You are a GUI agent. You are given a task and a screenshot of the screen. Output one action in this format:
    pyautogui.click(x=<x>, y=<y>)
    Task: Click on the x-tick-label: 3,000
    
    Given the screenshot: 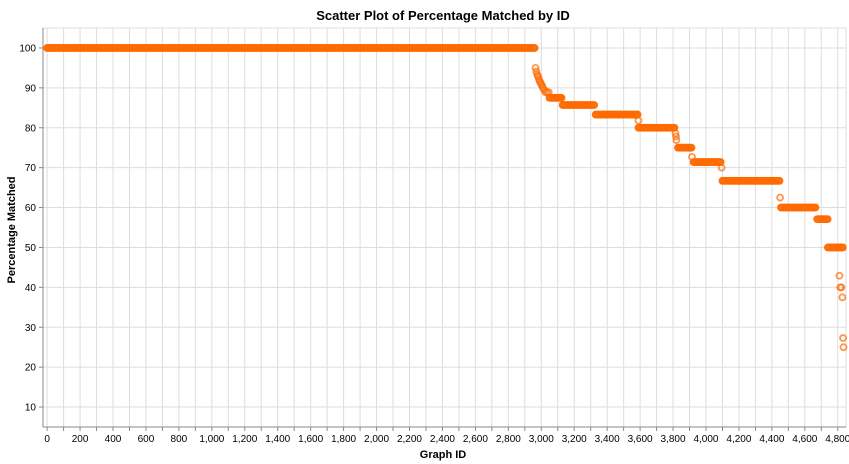 What is the action you would take?
    pyautogui.click(x=541, y=439)
    